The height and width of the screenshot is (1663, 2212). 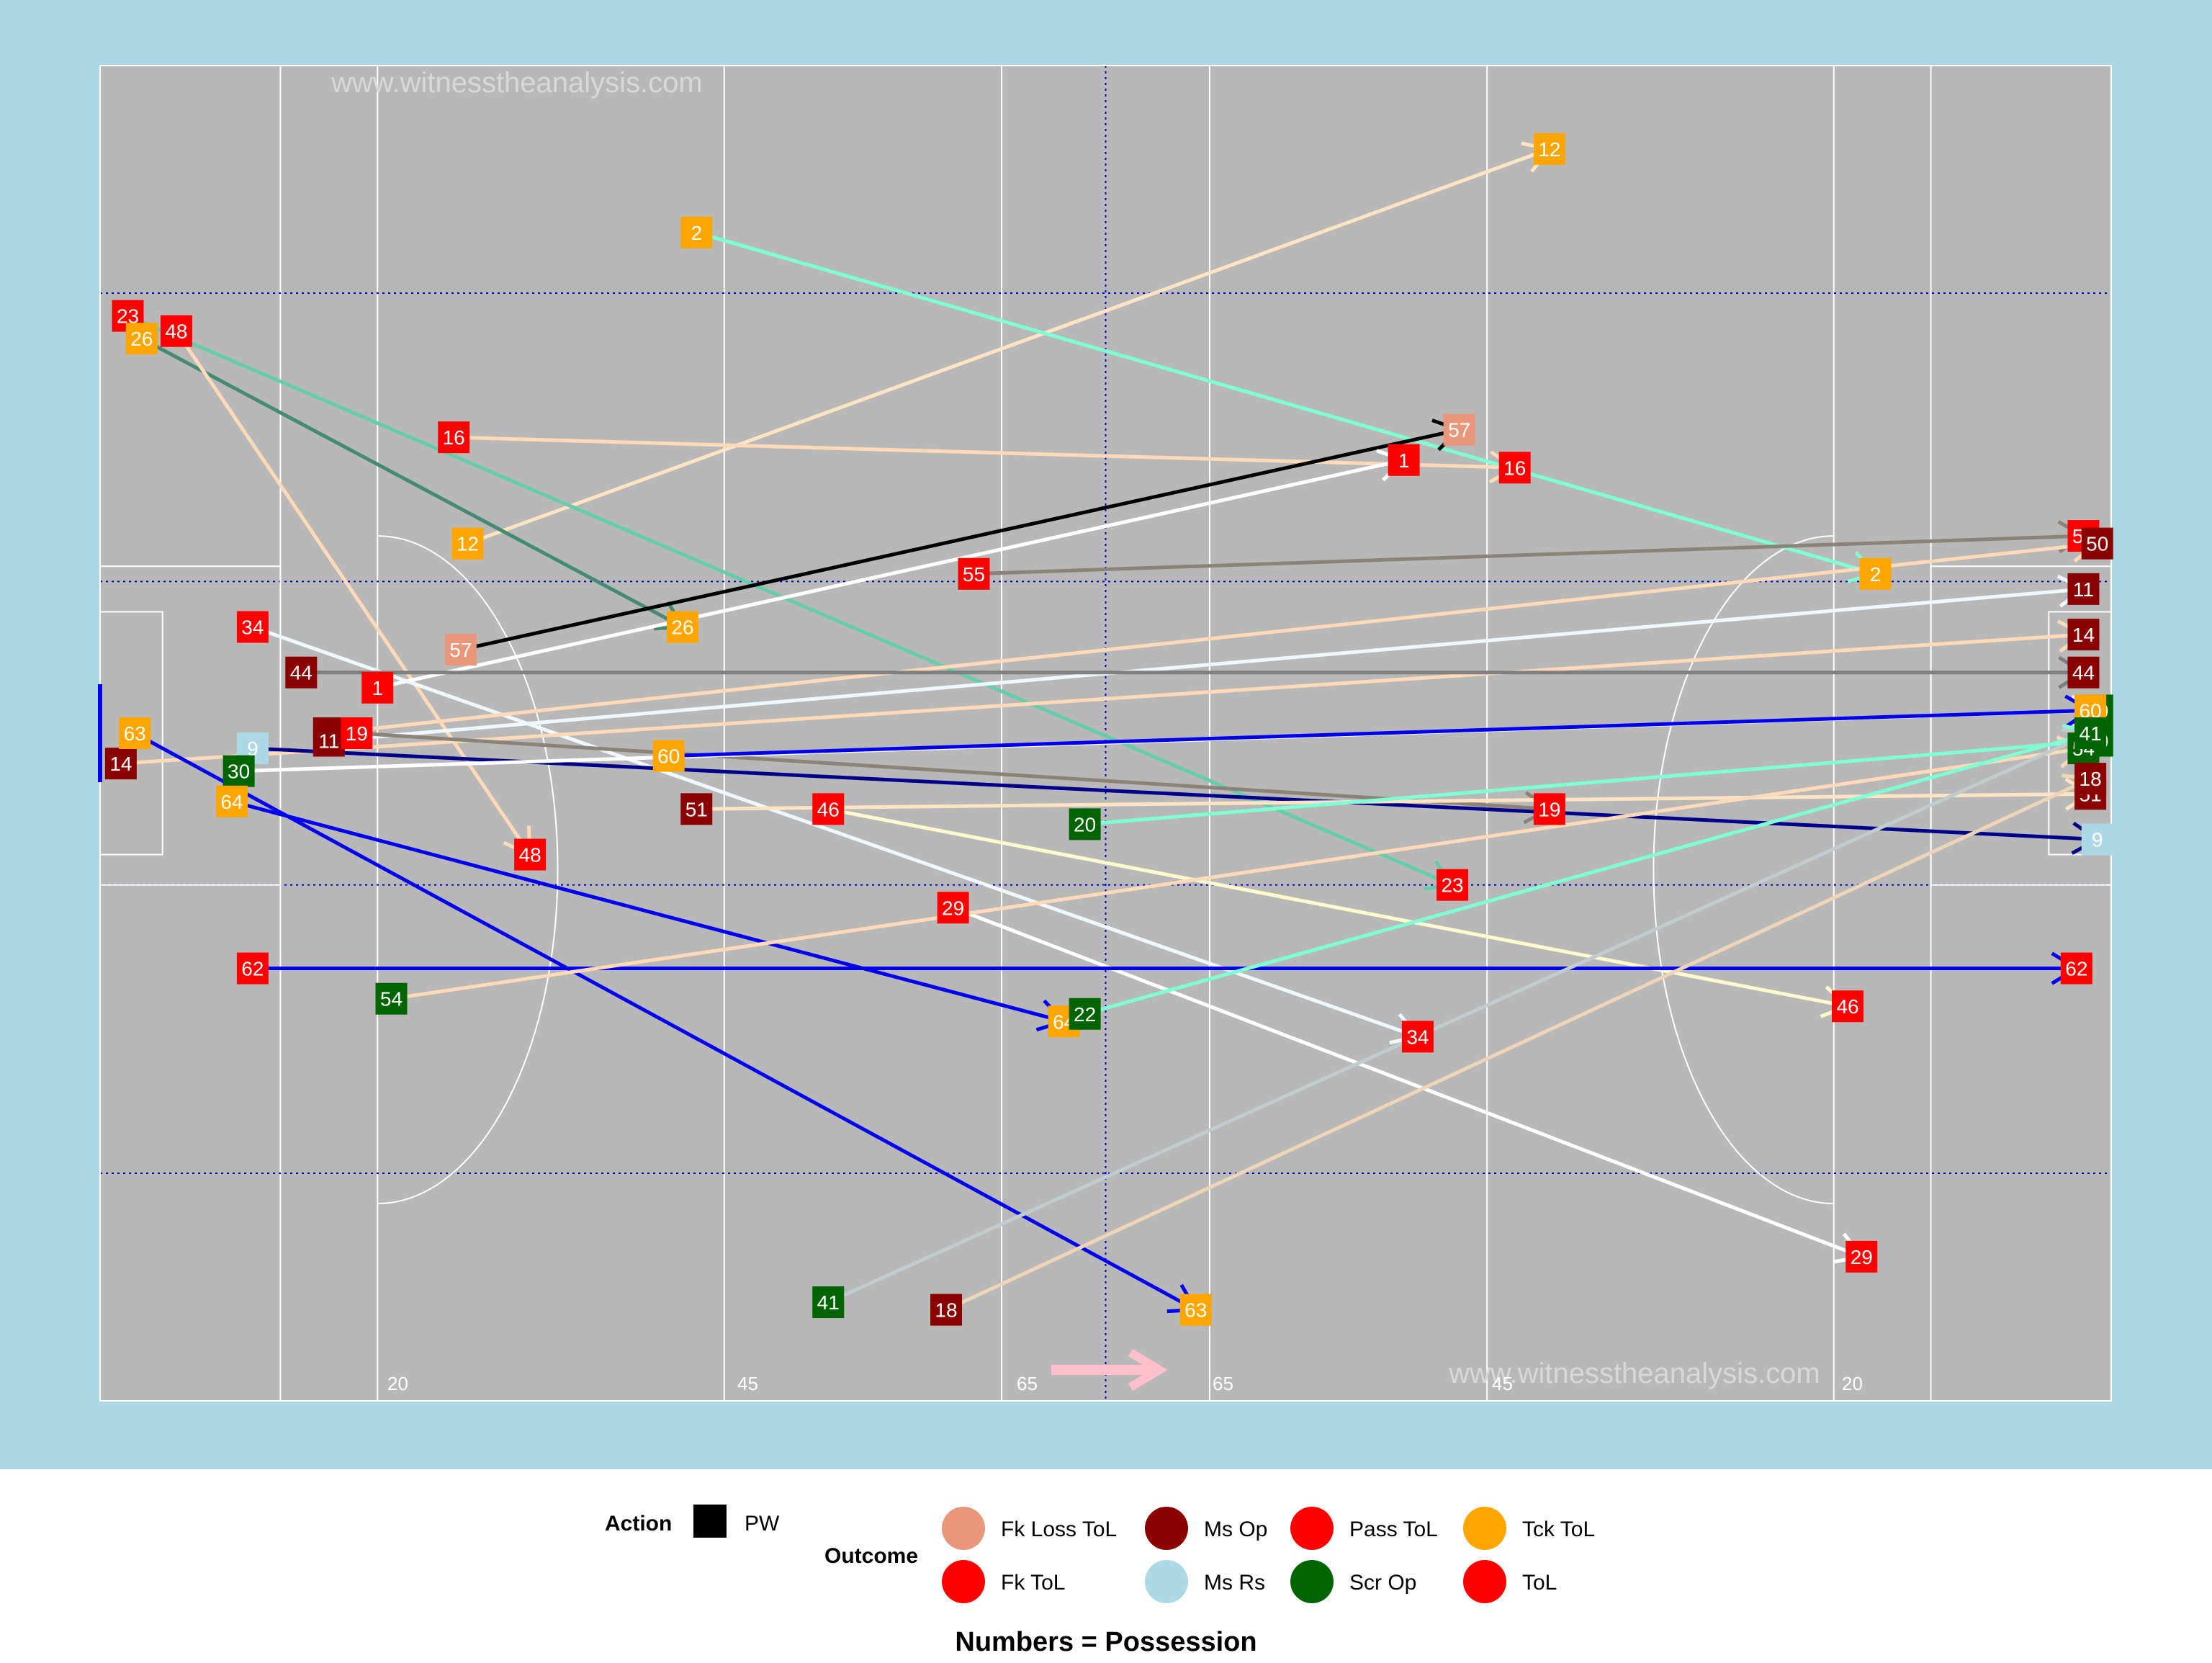 What do you see at coordinates (252, 969) in the screenshot?
I see `event-start-62: 62` at bounding box center [252, 969].